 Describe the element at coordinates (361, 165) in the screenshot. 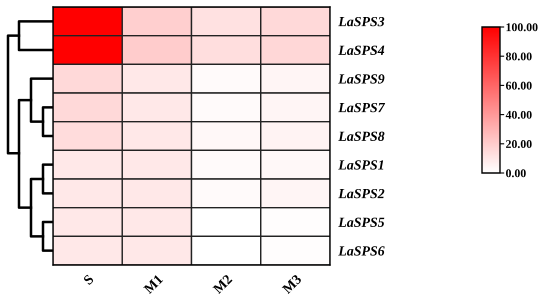

I see `y-tick-label: LaSPS1` at that location.